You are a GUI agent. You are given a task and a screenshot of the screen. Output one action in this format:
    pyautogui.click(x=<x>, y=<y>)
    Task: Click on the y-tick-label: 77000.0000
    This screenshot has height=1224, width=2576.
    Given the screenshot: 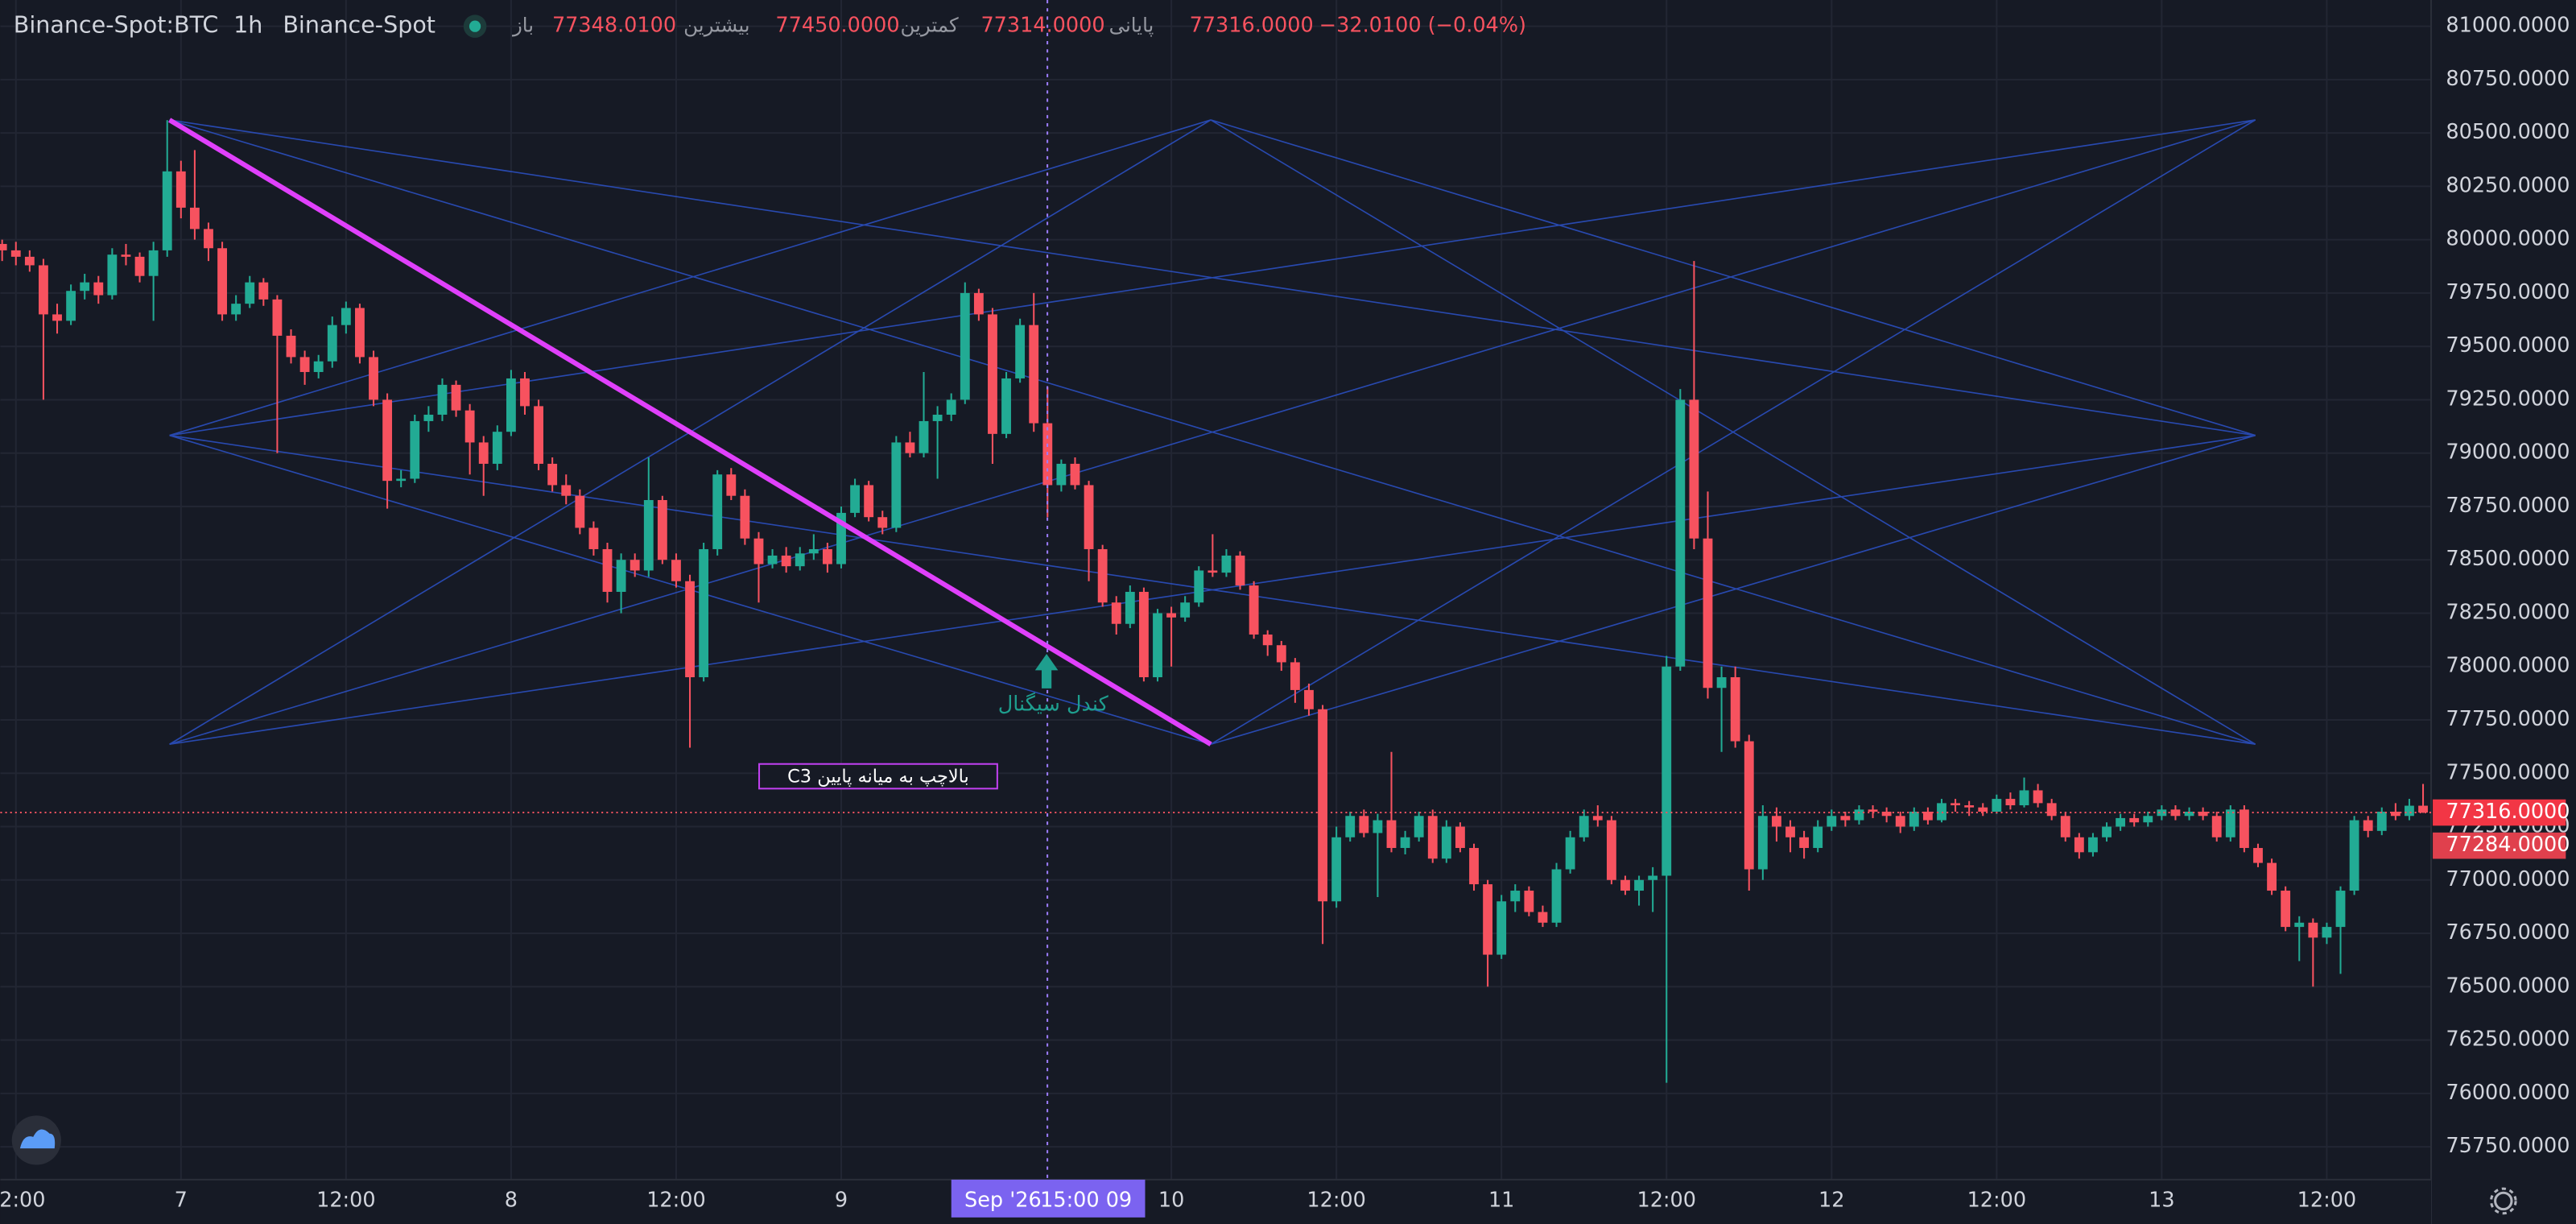 What is the action you would take?
    pyautogui.click(x=2508, y=879)
    